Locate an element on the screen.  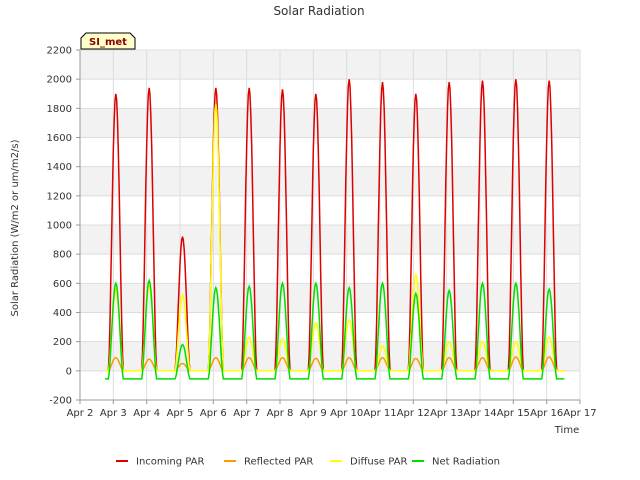
x-tick-label: Apr 15 is located at coordinates (513, 413).